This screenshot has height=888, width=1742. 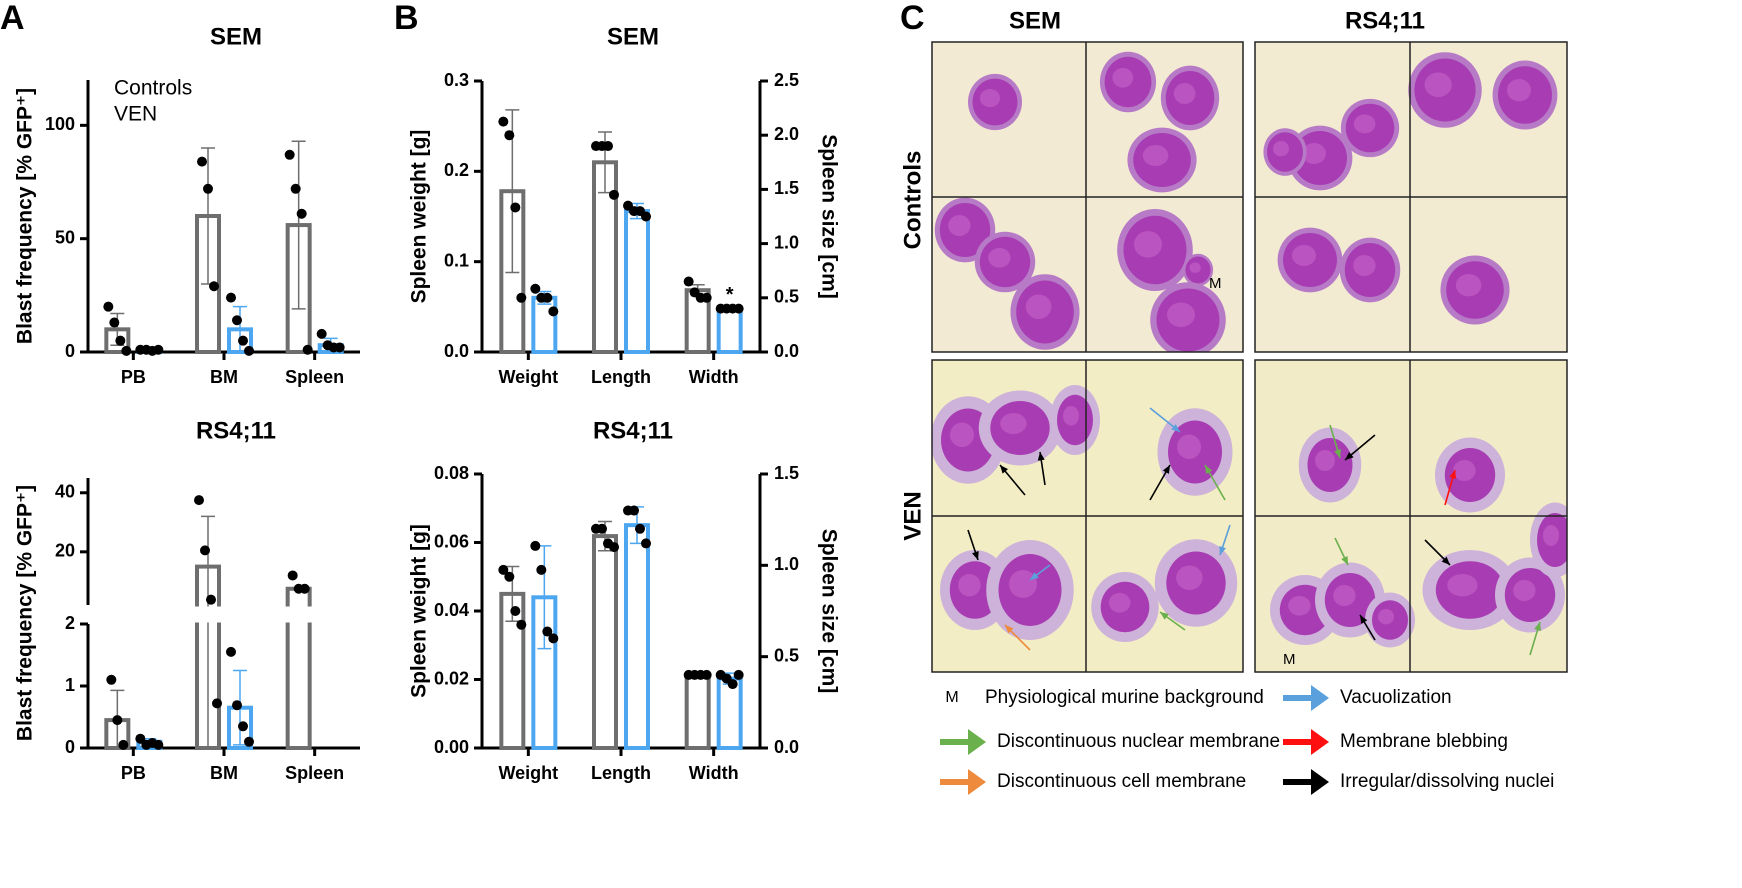 I want to click on y-tick-label: 0, so click(x=70, y=747).